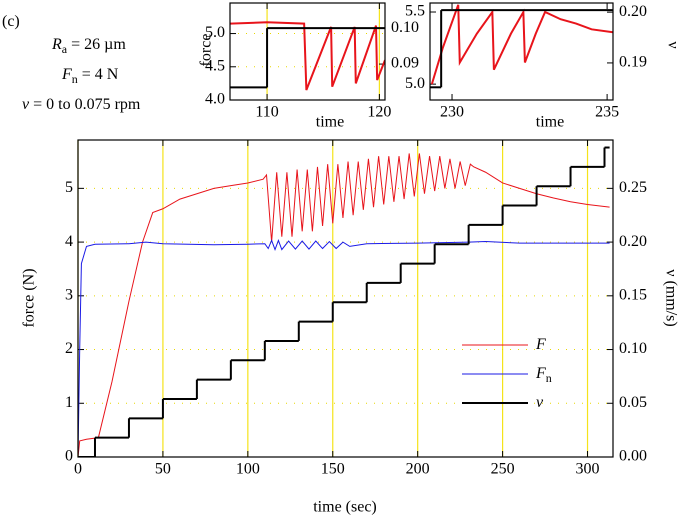 The width and height of the screenshot is (688, 523). Describe the element at coordinates (549, 378) in the screenshot. I see `legend-sub: n` at that location.